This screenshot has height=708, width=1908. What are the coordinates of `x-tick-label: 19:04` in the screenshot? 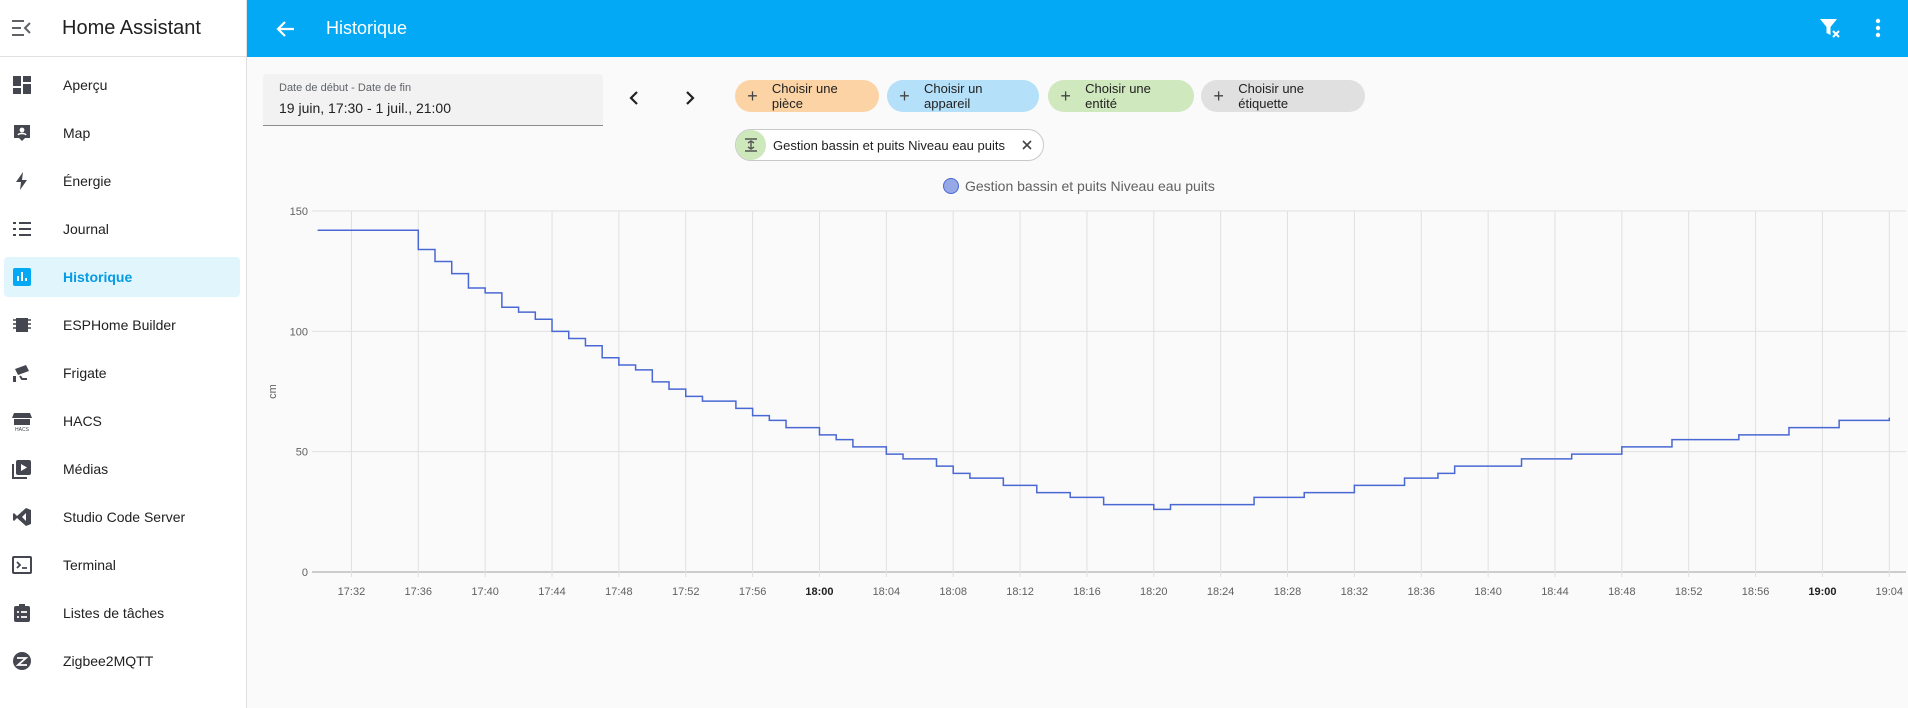 It's located at (1890, 592).